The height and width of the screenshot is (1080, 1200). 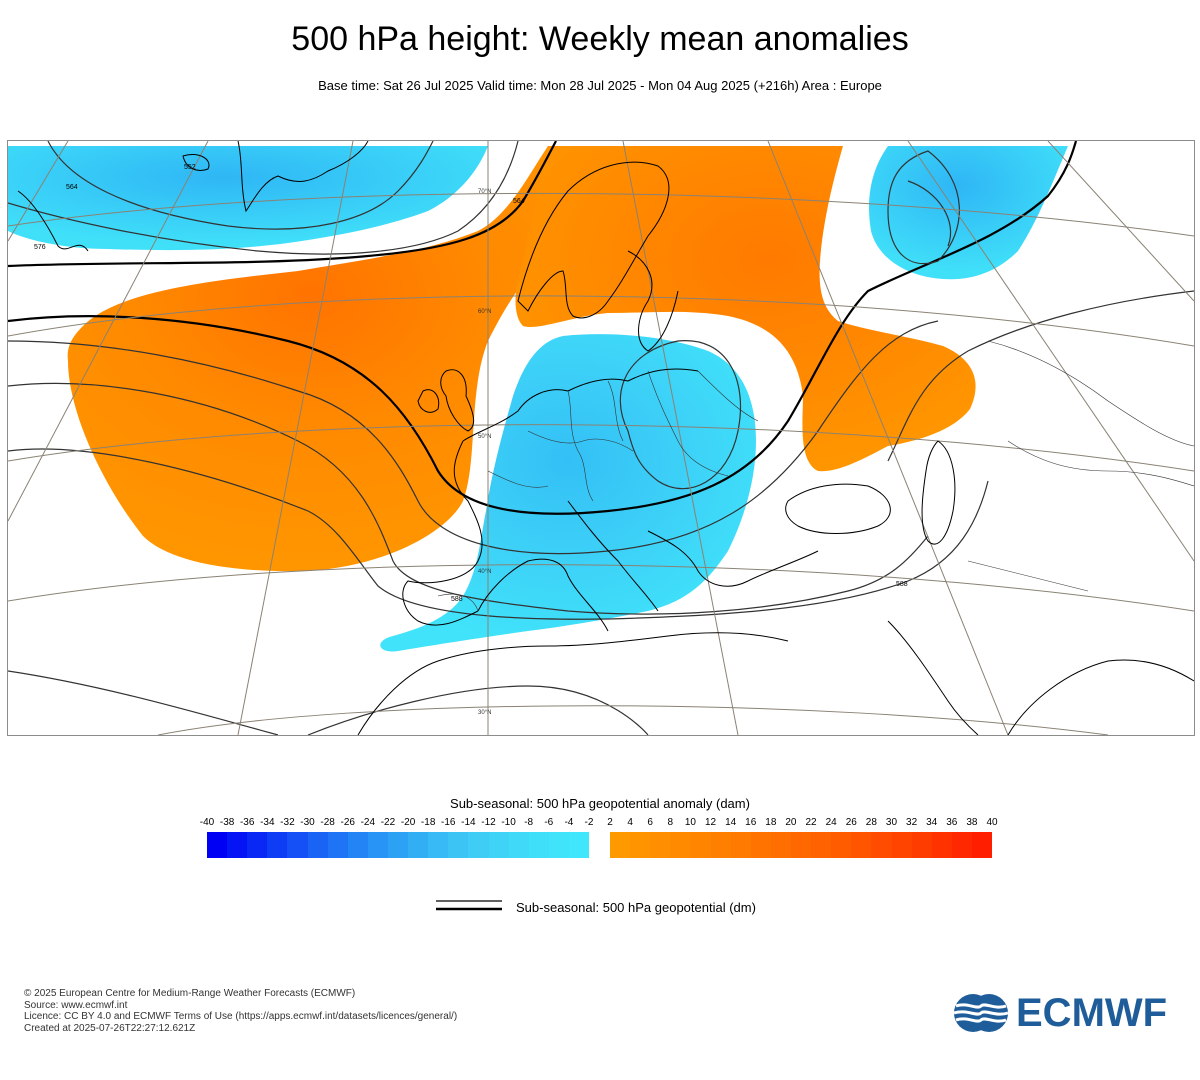 What do you see at coordinates (751, 822) in the screenshot?
I see `tick-label: 16` at bounding box center [751, 822].